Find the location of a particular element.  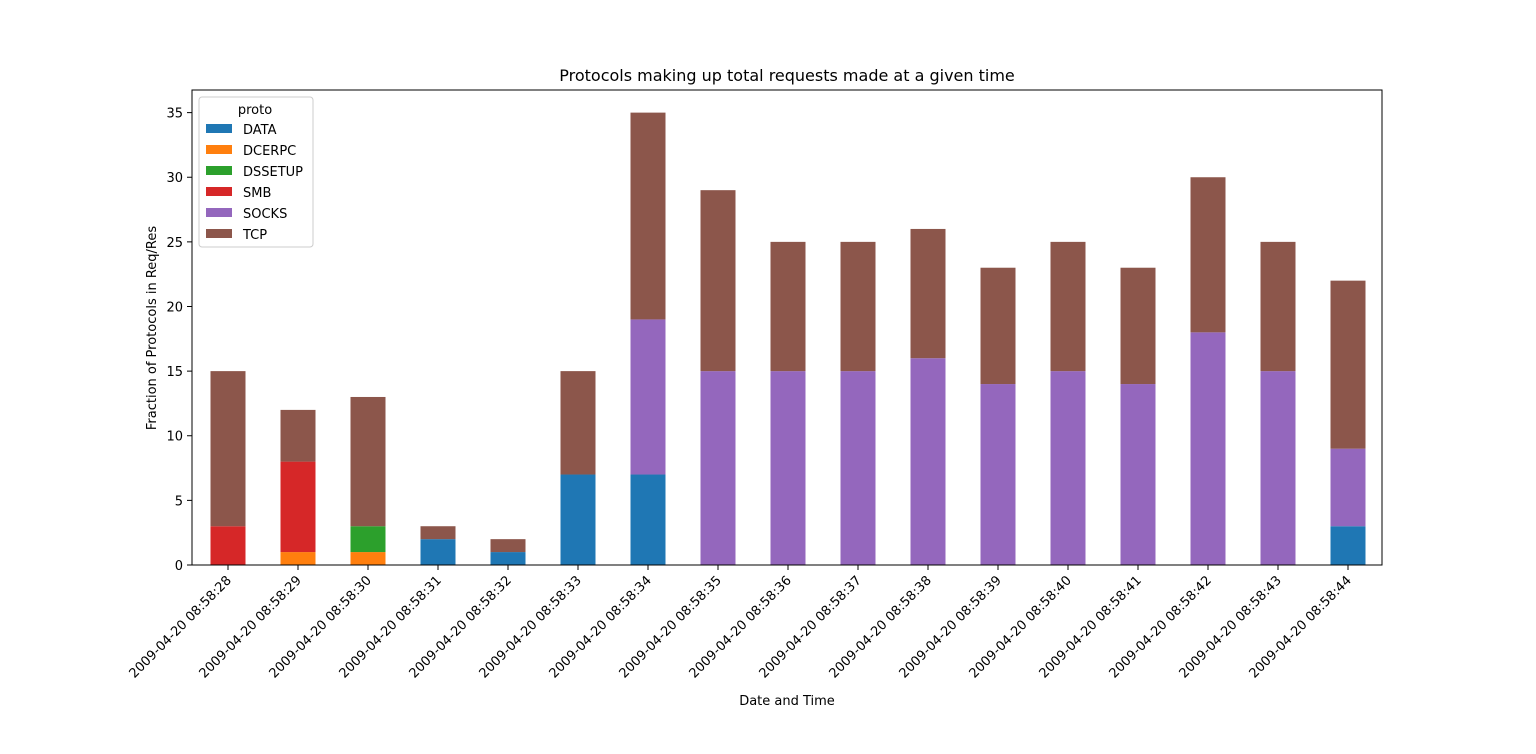

legend-swatch-dcerpc is located at coordinates (219, 149).